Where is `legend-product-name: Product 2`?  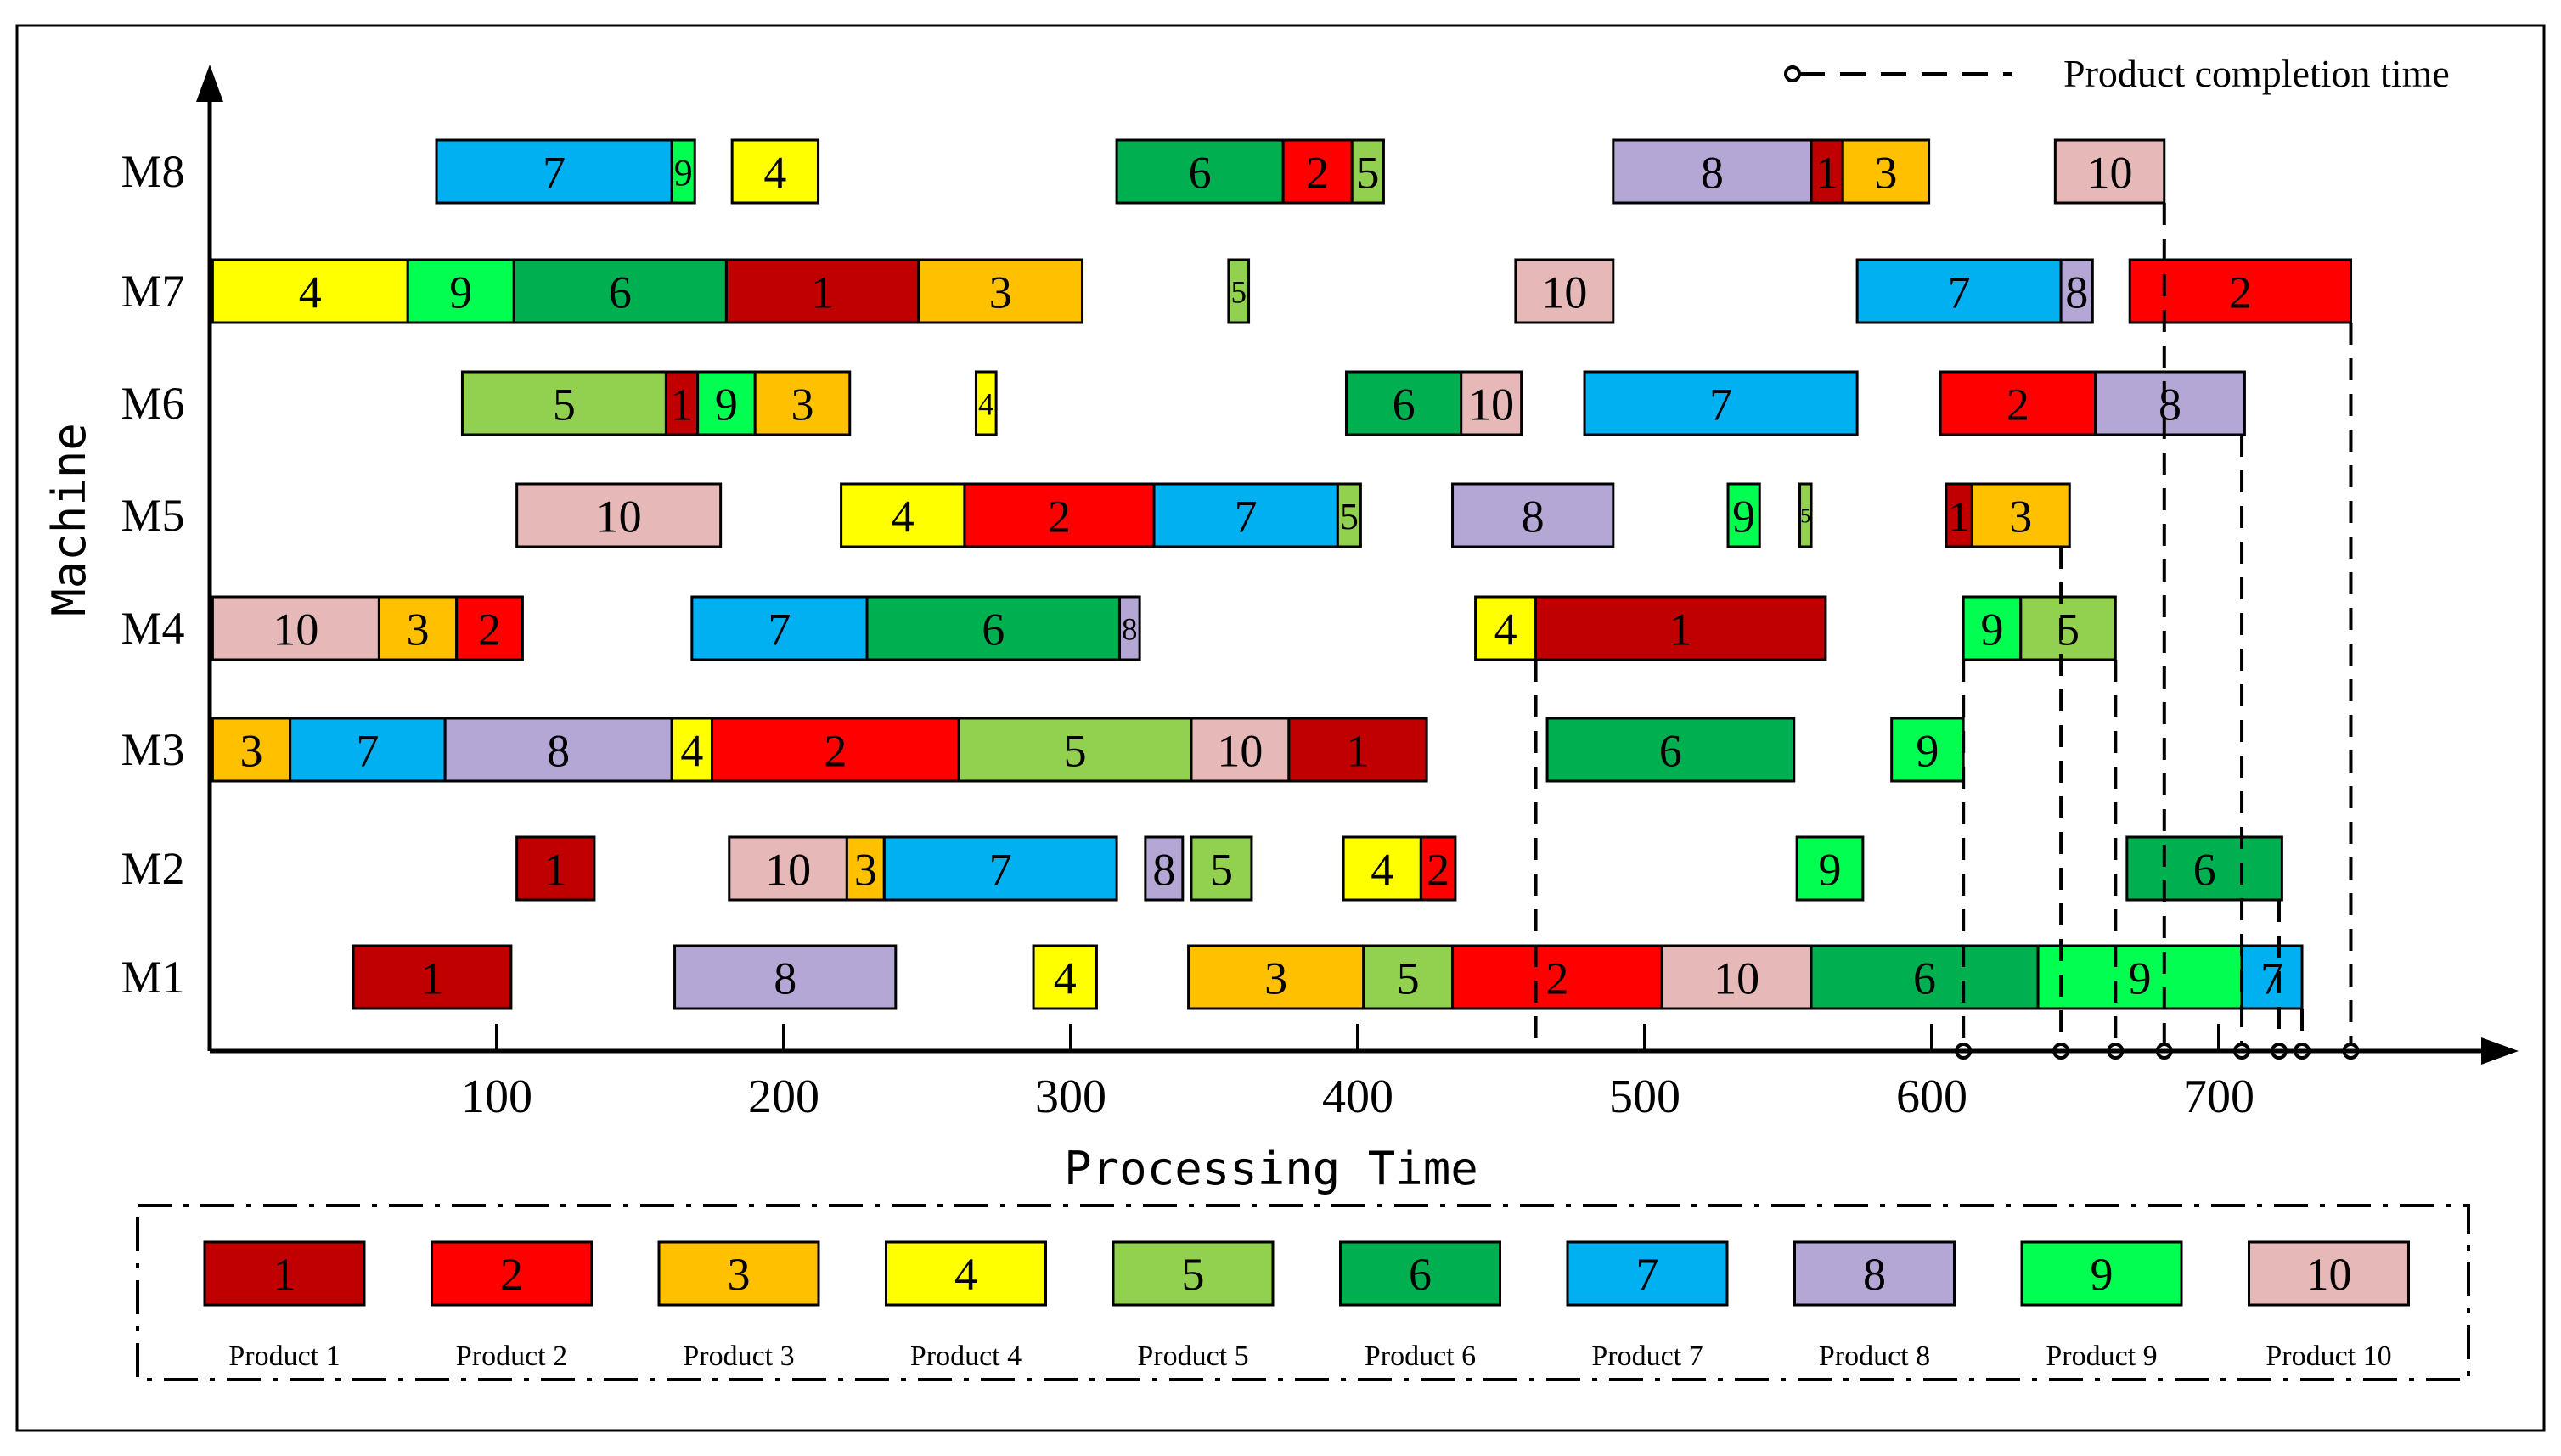 legend-product-name: Product 2 is located at coordinates (511, 1356).